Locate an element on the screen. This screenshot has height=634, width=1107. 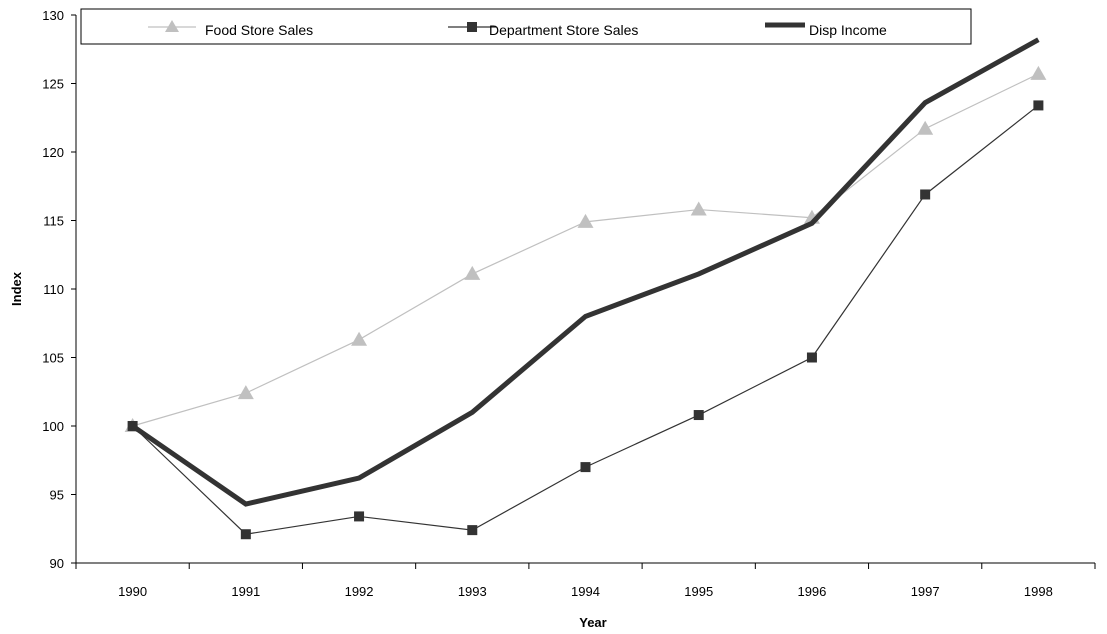
y-ticks: 90 95 100 105 110 115 120 125 130 is located at coordinates (59, 289).